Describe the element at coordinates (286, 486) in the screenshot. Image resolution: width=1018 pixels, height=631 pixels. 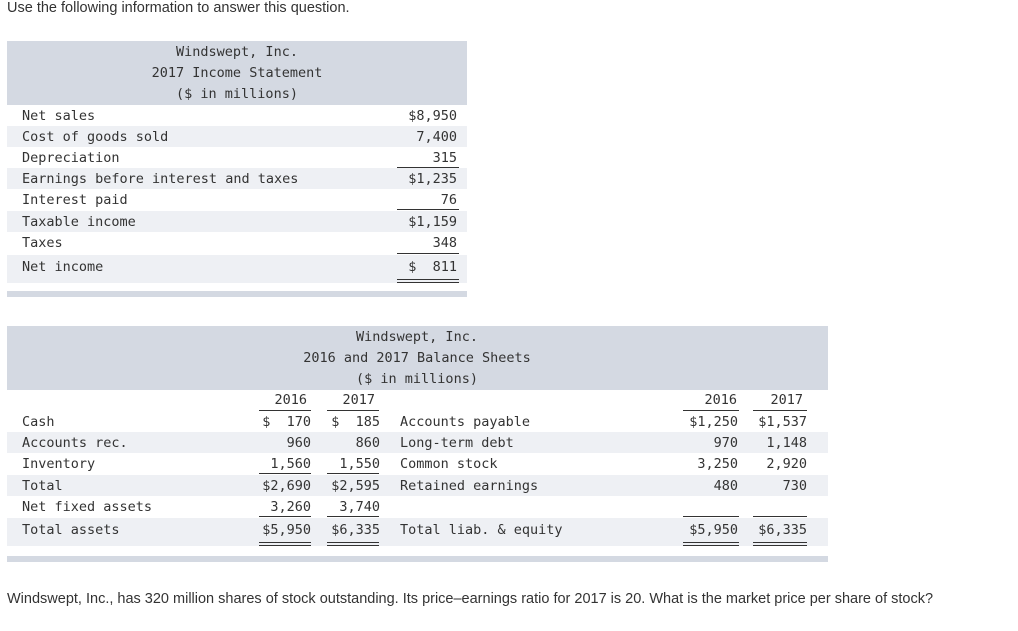
I see `asset-2016: $2,690` at that location.